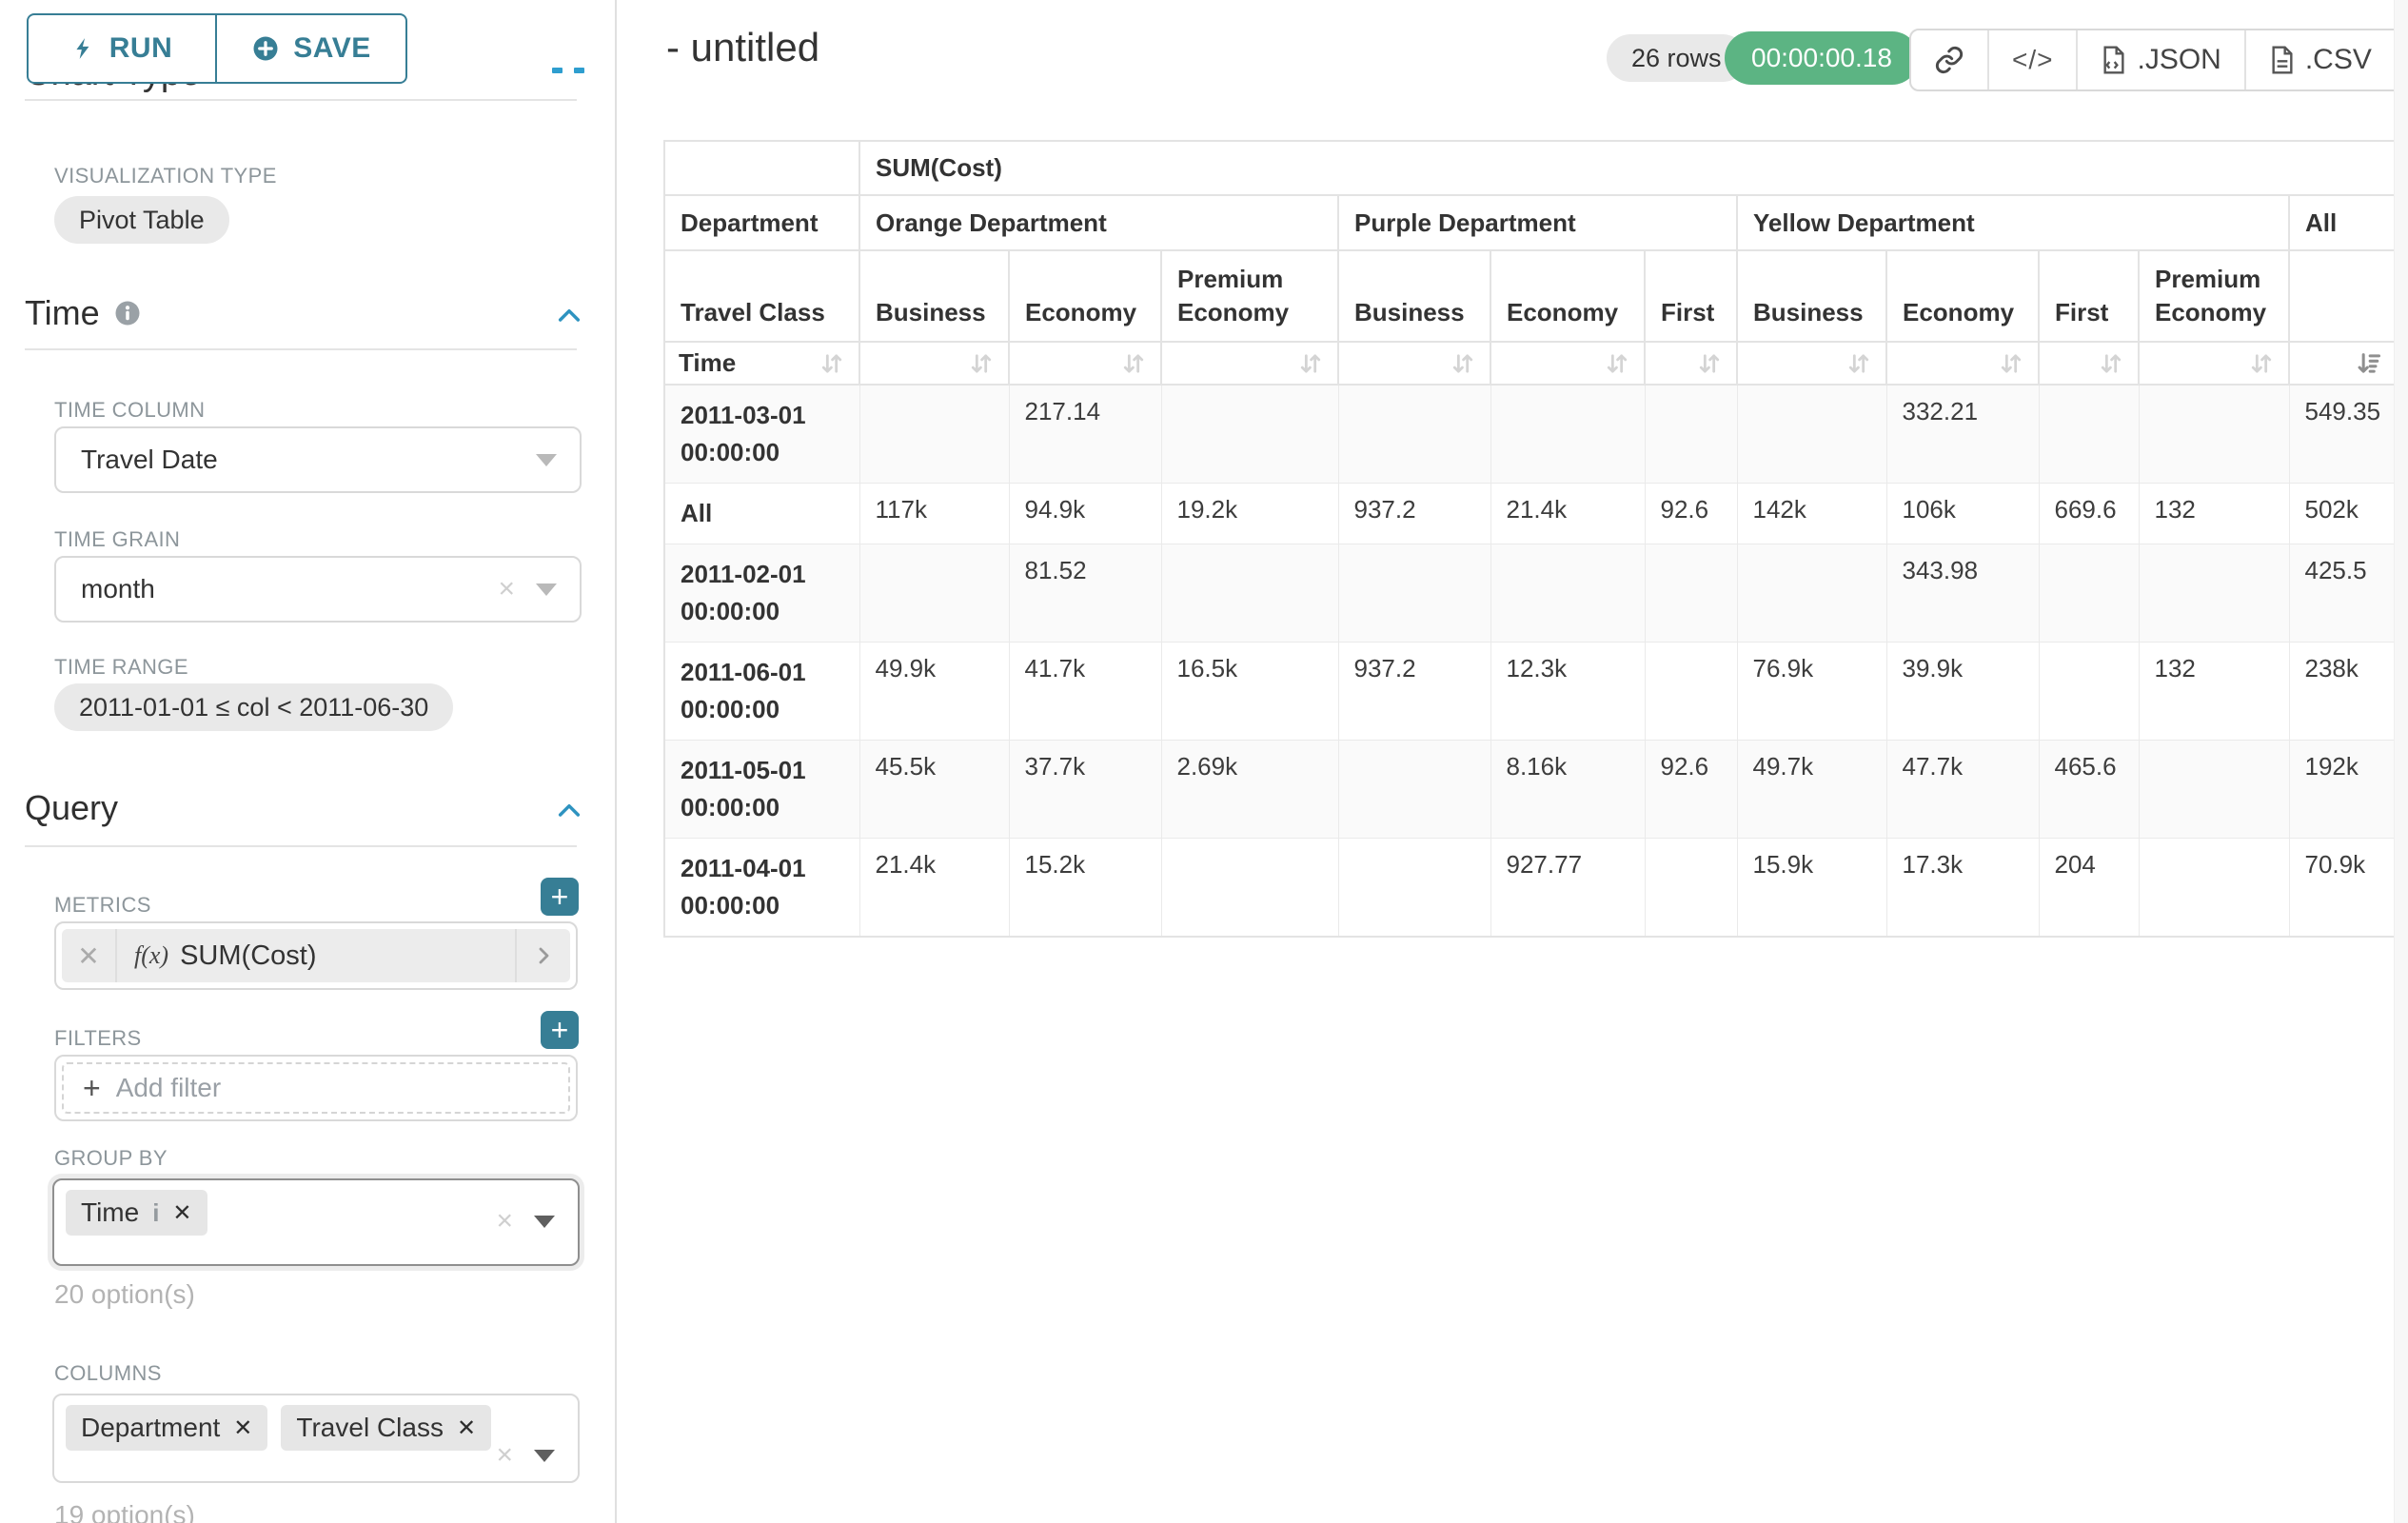 The image size is (2408, 1523). Describe the element at coordinates (1963, 514) in the screenshot. I see `pivot-value-cell: 106k` at that location.